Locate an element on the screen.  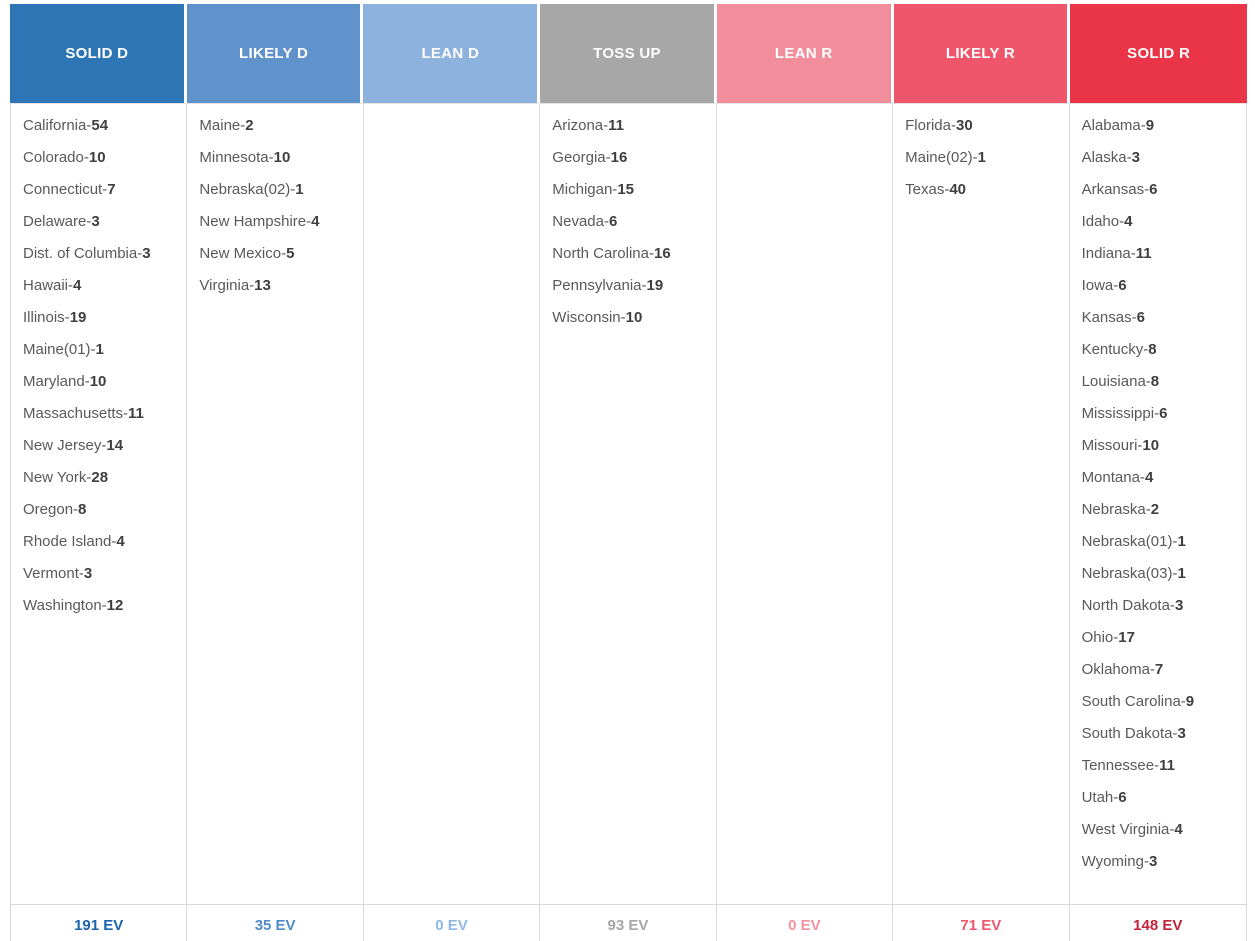
state-item: South Carolina-9 is located at coordinates (1164, 702).